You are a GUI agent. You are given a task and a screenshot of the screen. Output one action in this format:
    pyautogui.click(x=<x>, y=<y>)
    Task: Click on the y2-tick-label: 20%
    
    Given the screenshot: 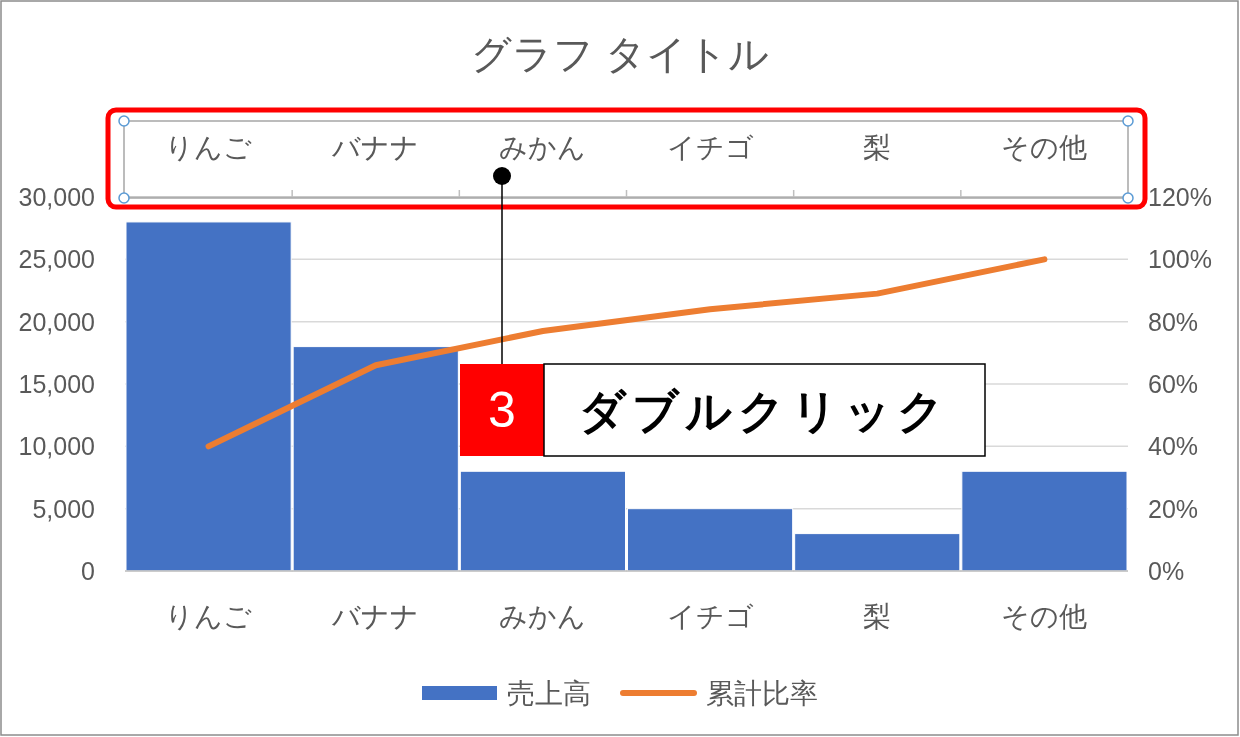 What is the action you would take?
    pyautogui.click(x=1173, y=508)
    